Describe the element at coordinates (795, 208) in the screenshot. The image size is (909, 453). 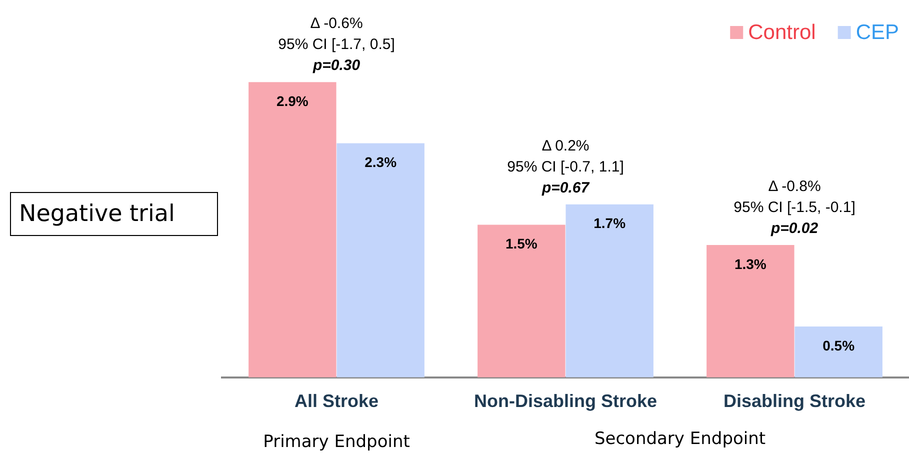
I see `annotation: Δ -0.8% 95% CI [-1.5, -0.1] p=0.02` at that location.